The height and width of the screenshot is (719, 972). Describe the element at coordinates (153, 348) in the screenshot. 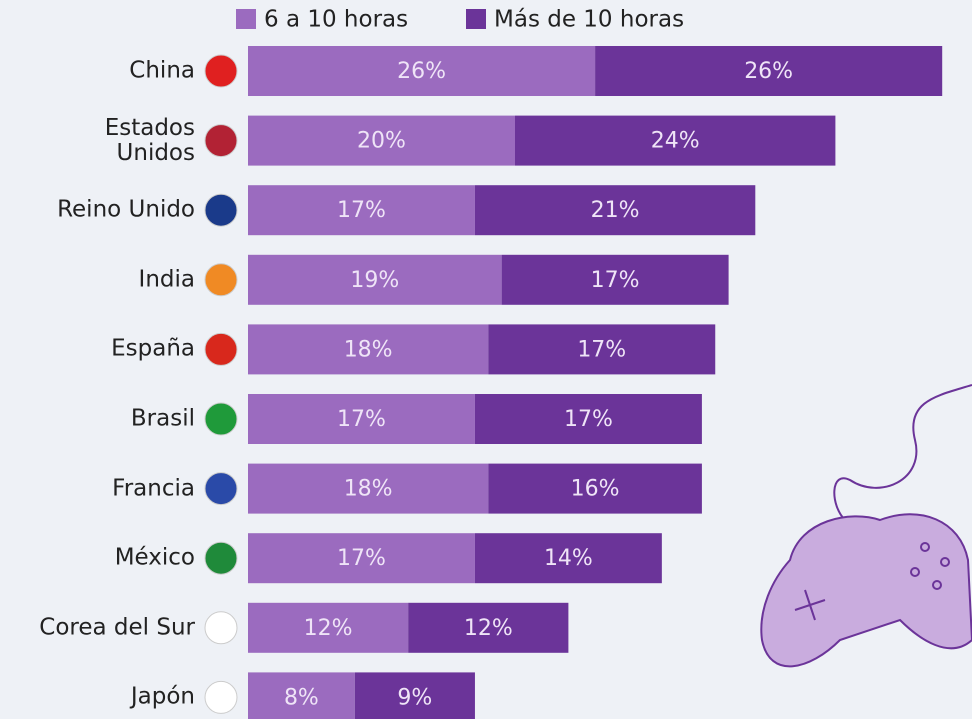

I see `category-label: España` at that location.